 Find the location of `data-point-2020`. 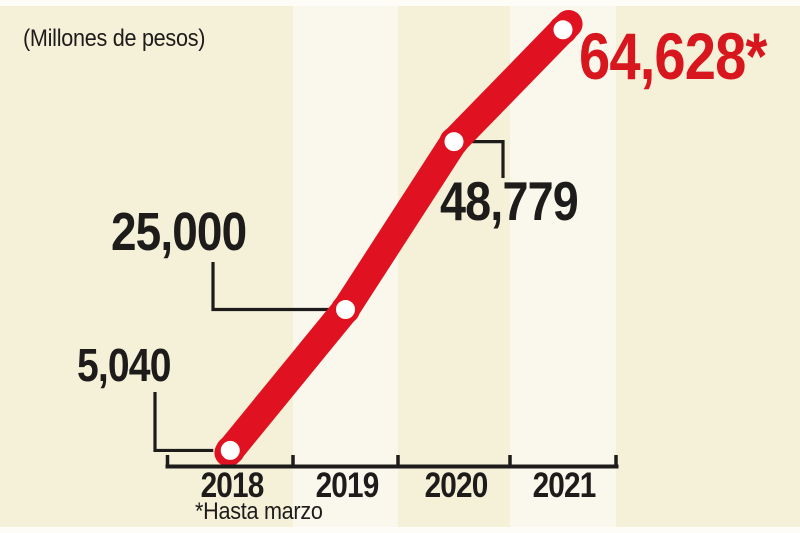

data-point-2020 is located at coordinates (454, 142).